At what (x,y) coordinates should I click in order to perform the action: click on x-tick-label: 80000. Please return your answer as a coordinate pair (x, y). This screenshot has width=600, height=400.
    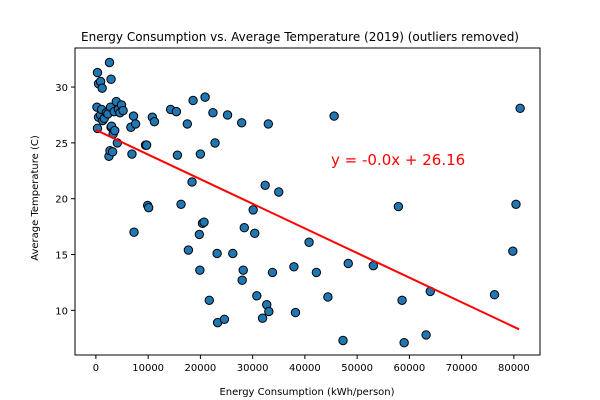
    Looking at the image, I should click on (514, 368).